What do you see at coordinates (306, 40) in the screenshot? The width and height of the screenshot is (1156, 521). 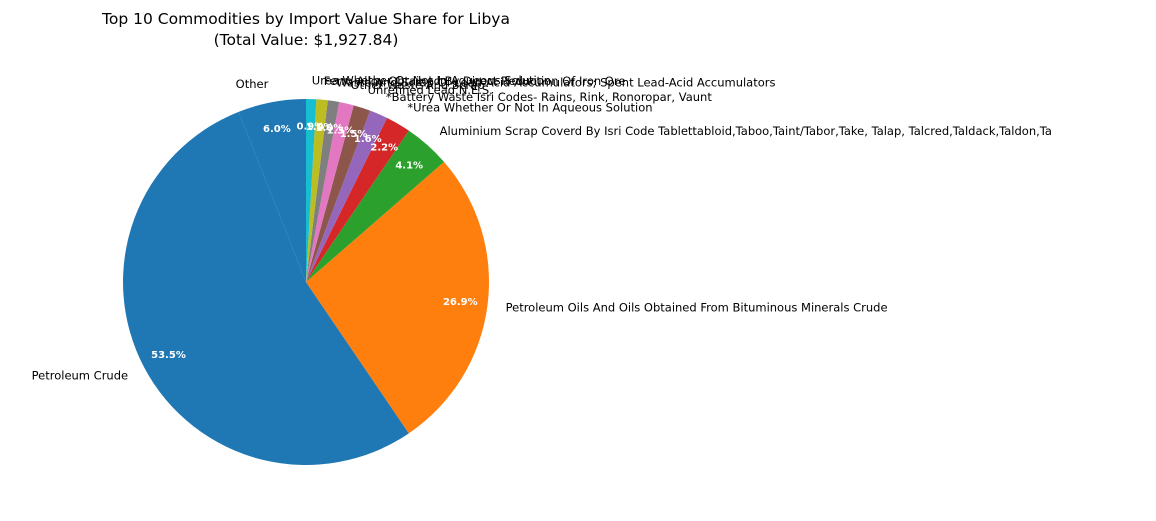 I see `chart-subtitle: (Total Value: $1,927.84)` at bounding box center [306, 40].